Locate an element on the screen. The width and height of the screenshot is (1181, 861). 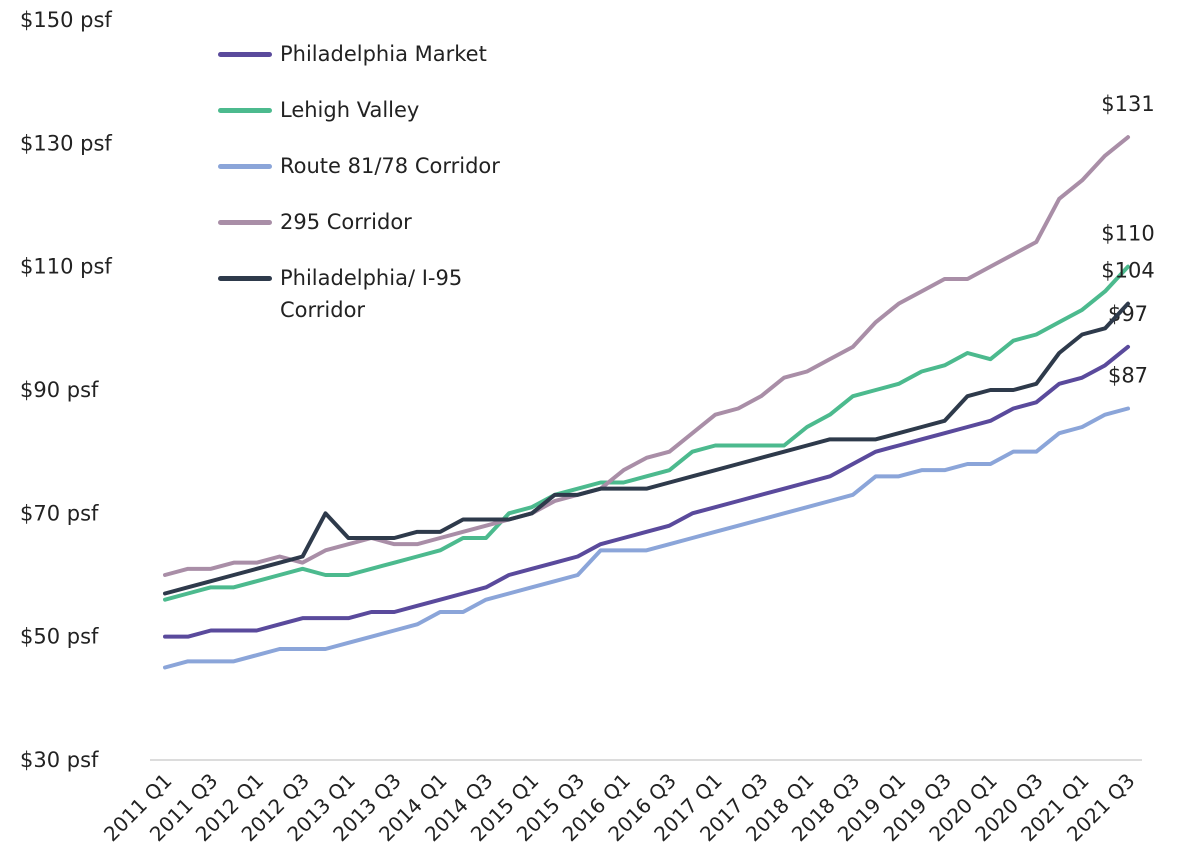
data-label: $104 is located at coordinates (1127, 271).